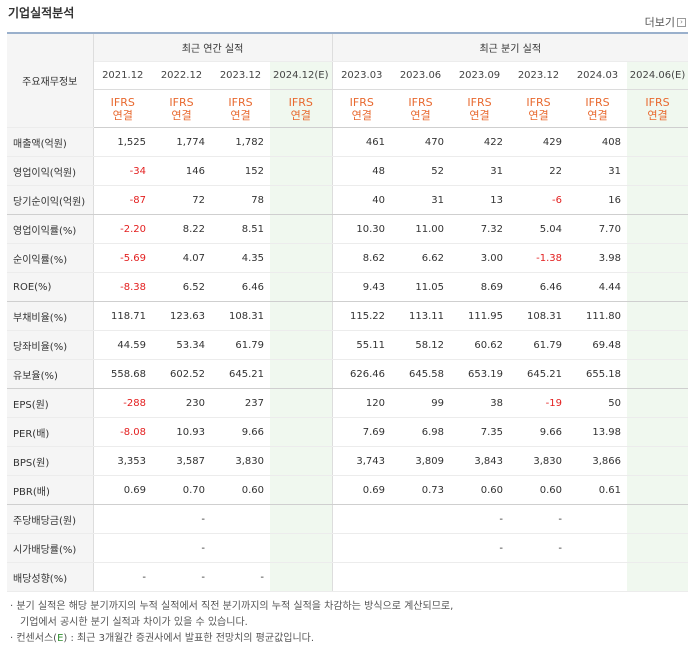 The image size is (694, 648). Describe the element at coordinates (420, 316) in the screenshot. I see `table-cell: 113.11` at that location.